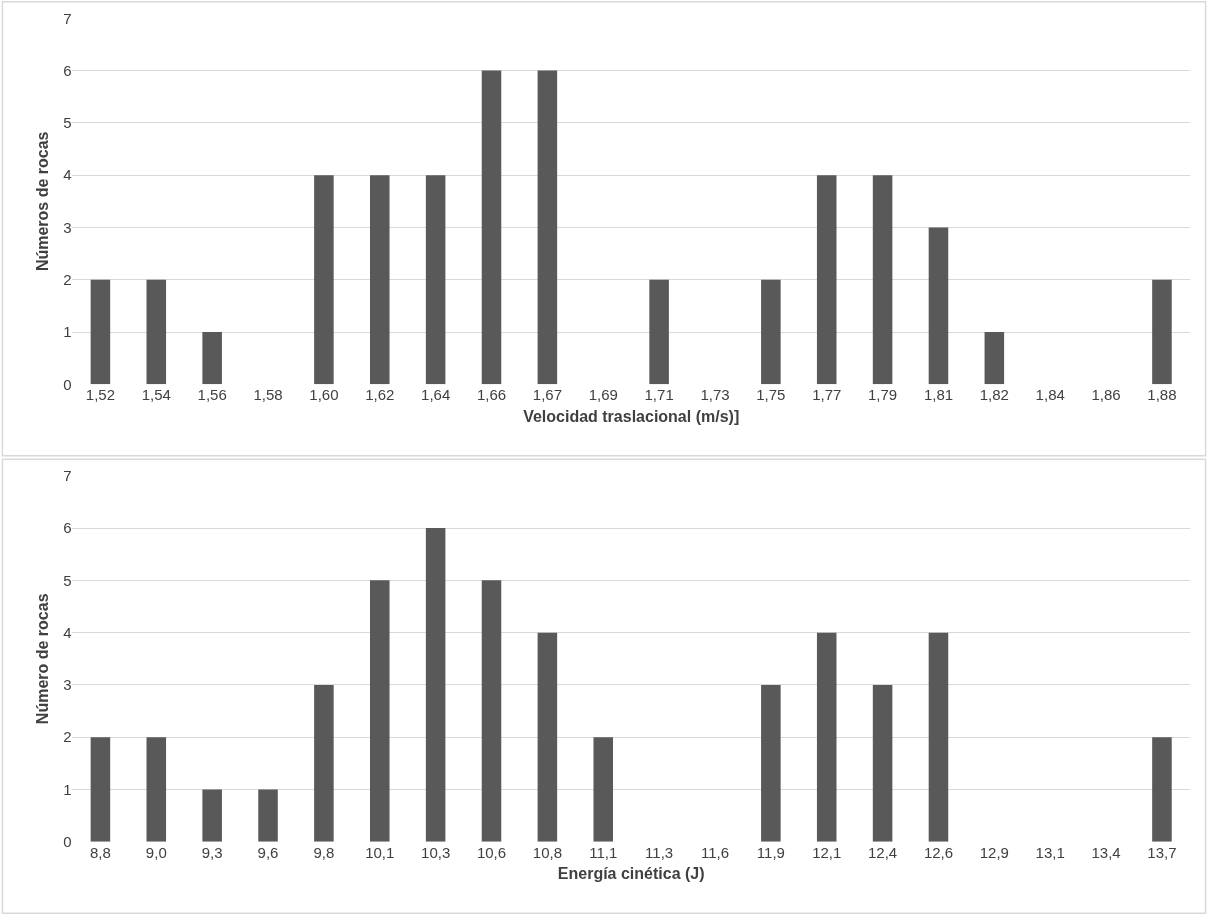 The image size is (1208, 915). What do you see at coordinates (715, 395) in the screenshot?
I see `x-tick-label: 1,73` at bounding box center [715, 395].